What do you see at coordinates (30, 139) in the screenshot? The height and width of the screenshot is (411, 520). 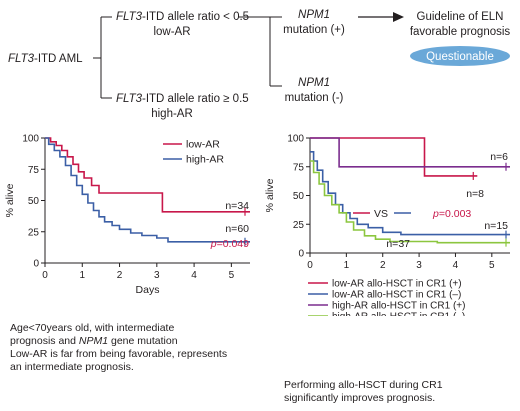 I see `left-y-tick-label: 100` at bounding box center [30, 139].